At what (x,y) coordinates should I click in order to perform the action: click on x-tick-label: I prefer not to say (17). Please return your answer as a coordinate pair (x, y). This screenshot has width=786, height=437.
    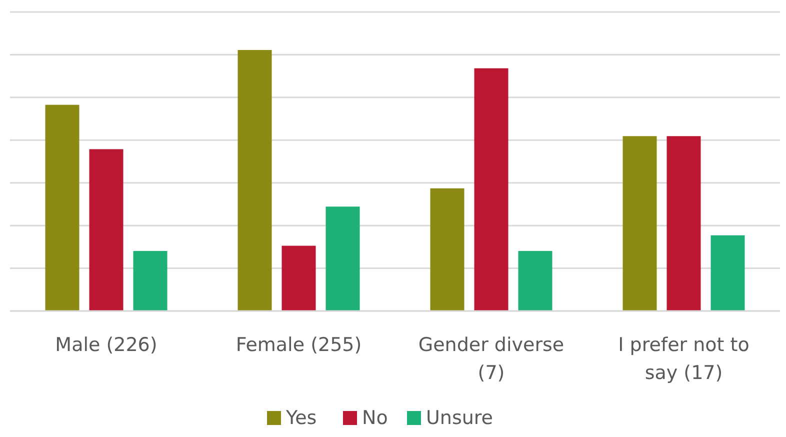
    Looking at the image, I should click on (684, 359).